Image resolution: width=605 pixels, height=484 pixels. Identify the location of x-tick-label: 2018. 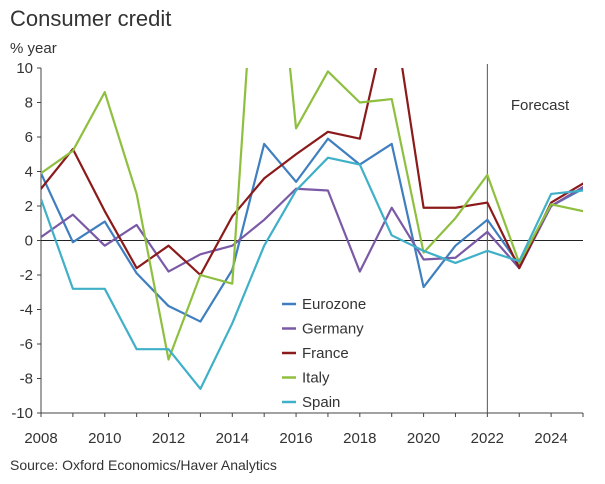
(359, 438).